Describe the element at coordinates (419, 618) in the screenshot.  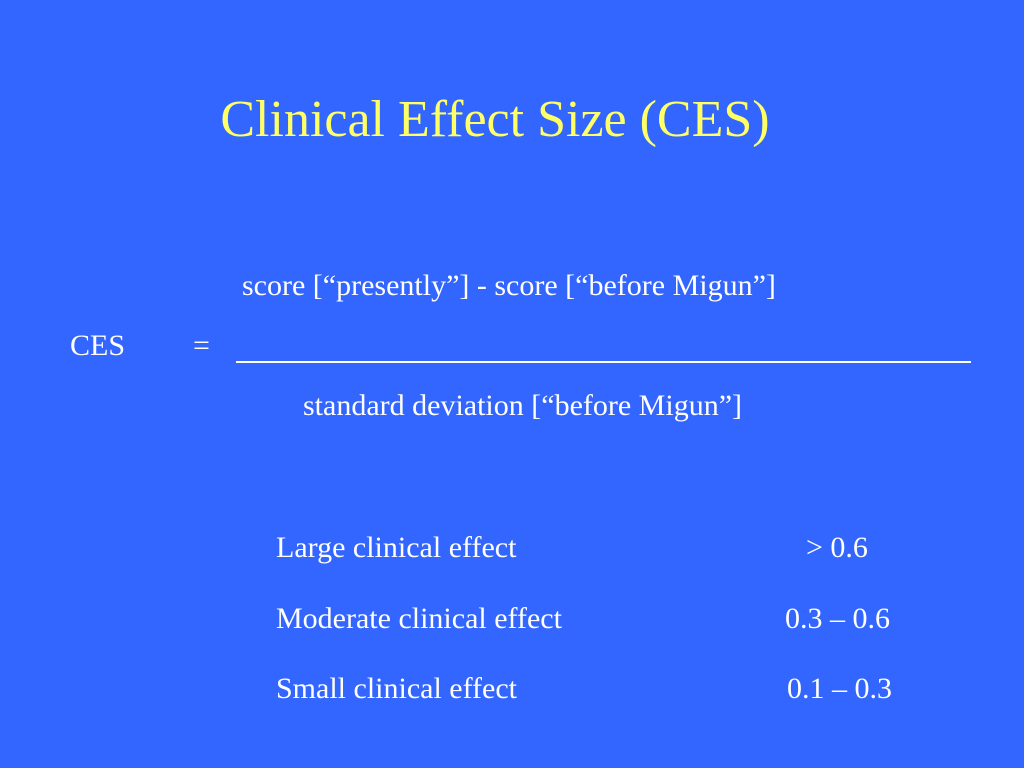
I see `effect-label-moderate: Moderate clinical effect` at that location.